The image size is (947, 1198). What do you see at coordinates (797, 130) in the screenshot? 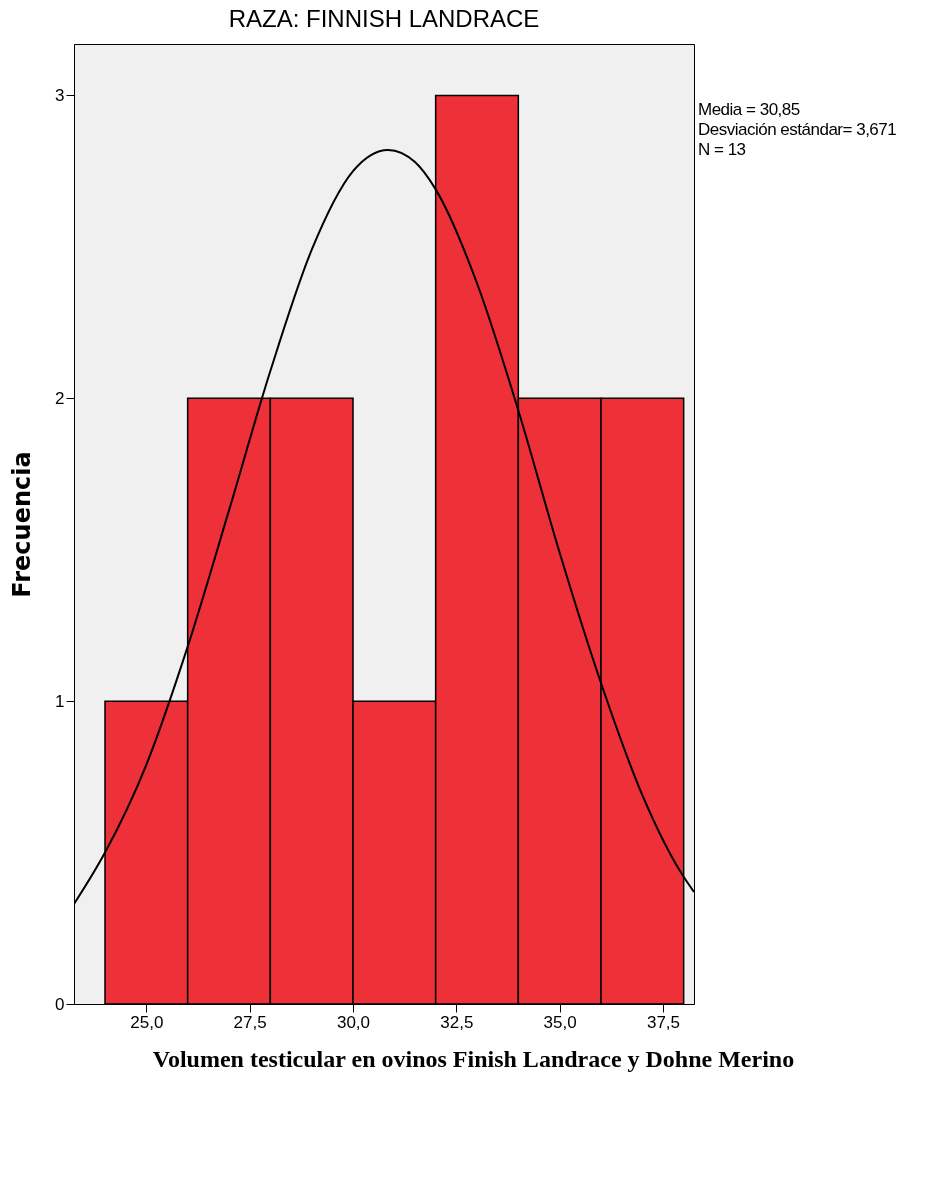
I see `text: Desviación estándar= 3,671` at bounding box center [797, 130].